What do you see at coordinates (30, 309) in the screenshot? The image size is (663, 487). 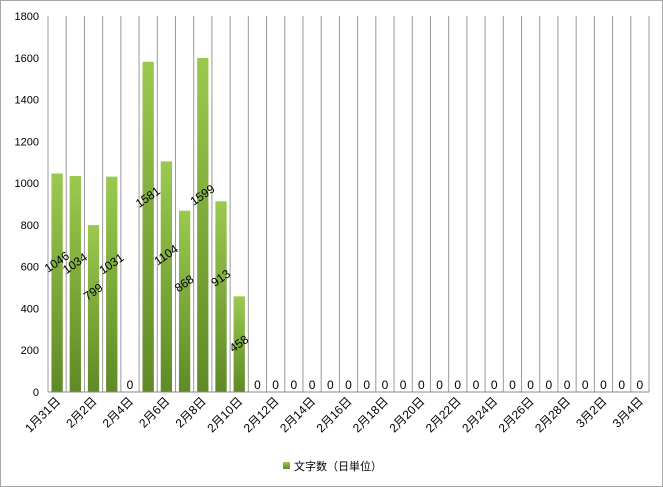 I see `y-tick-label: 400` at bounding box center [30, 309].